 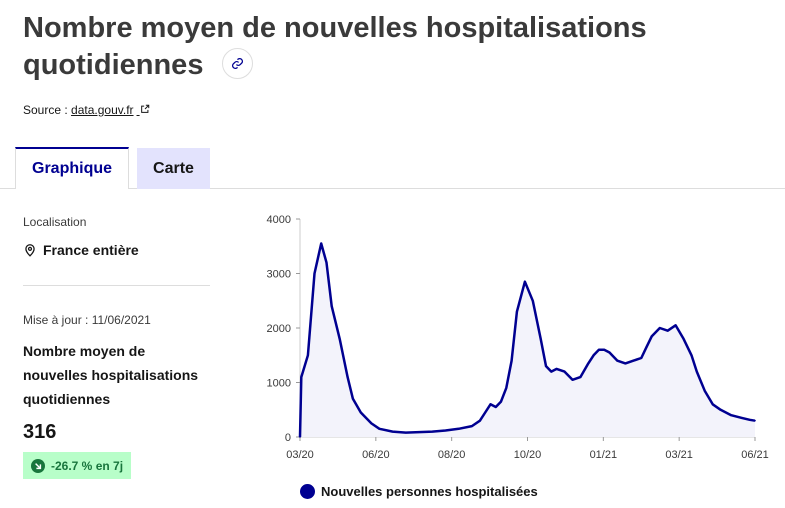 What do you see at coordinates (755, 455) in the screenshot?
I see `x-tick-label: 06/21` at bounding box center [755, 455].